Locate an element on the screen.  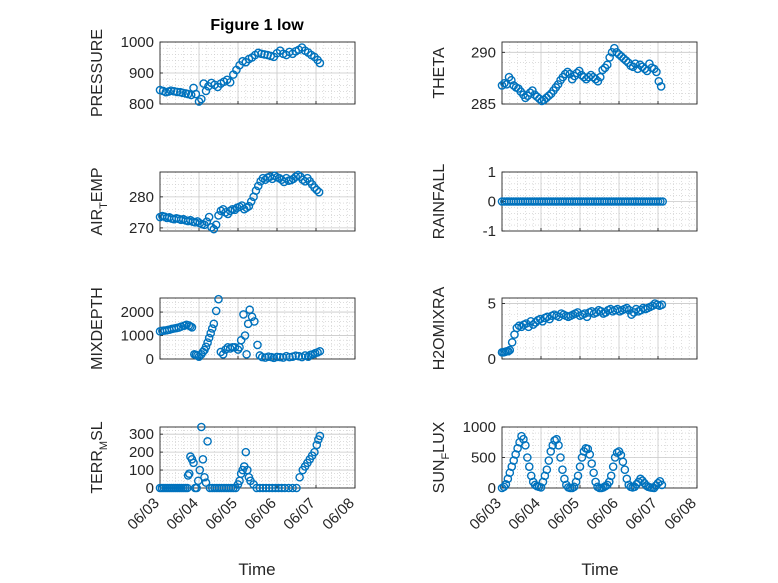
y-axis-label: AIRTEMP is located at coordinates (99, 201).